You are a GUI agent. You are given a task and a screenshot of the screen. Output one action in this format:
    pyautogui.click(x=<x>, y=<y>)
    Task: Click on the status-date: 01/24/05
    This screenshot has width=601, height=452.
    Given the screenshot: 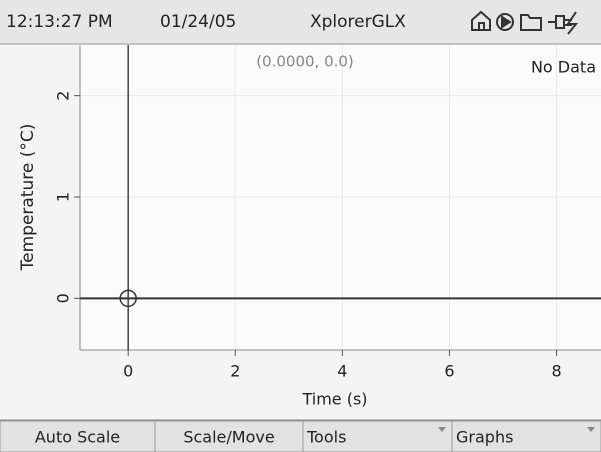 What is the action you would take?
    pyautogui.click(x=198, y=22)
    